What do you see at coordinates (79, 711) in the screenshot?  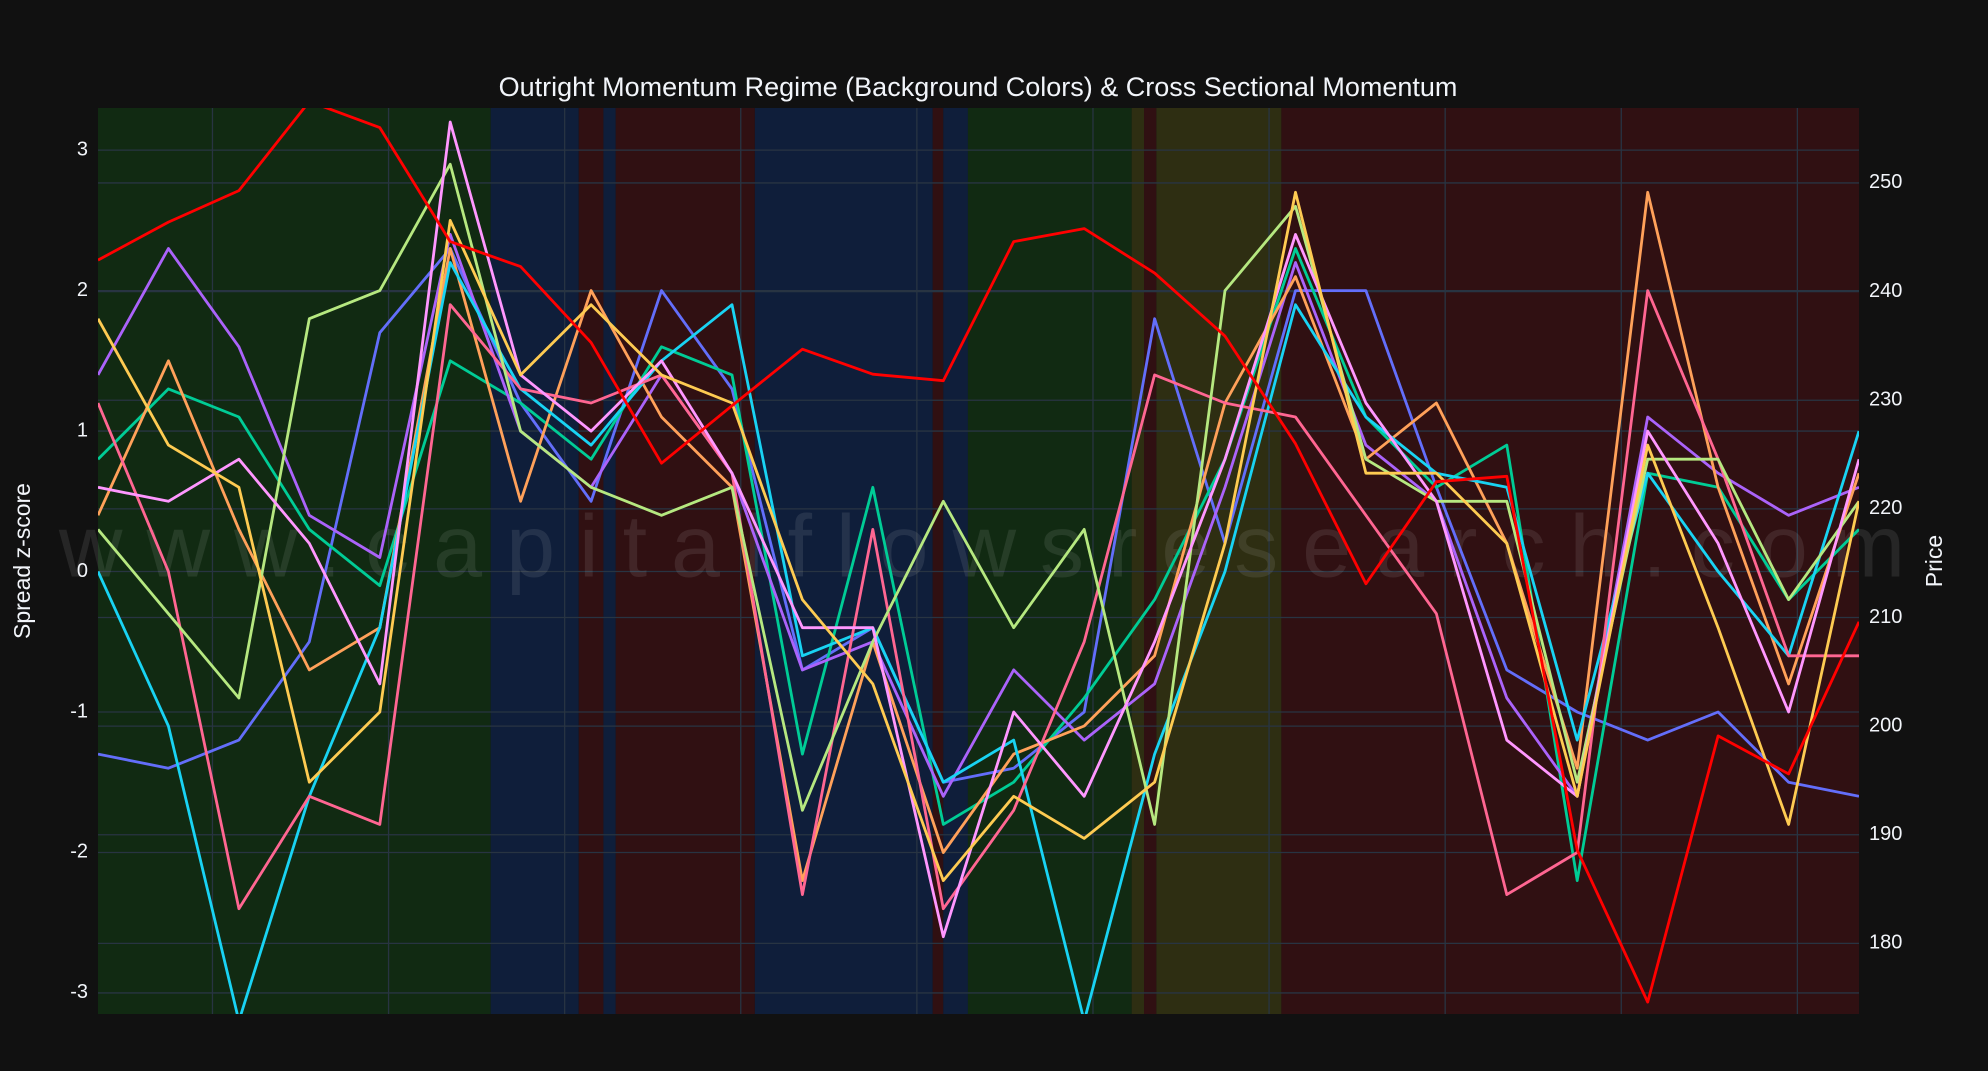 I see `y-tick-label: -1` at bounding box center [79, 711].